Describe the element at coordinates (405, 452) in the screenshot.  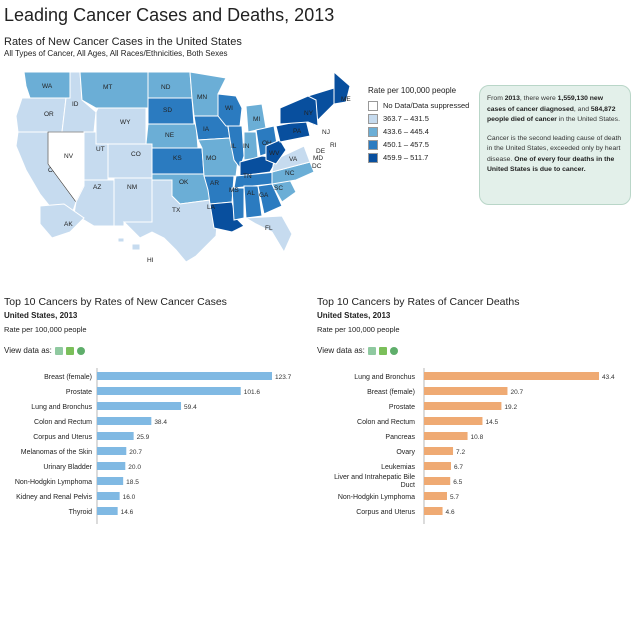
I see `category-label: Ovary` at that location.